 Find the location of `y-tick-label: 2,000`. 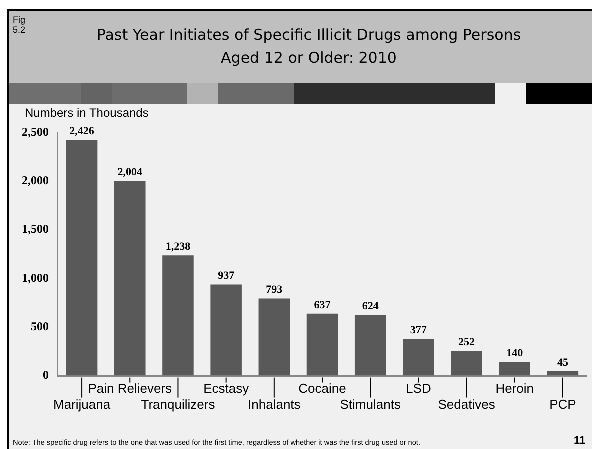

y-tick-label: 2,000 is located at coordinates (35, 181).